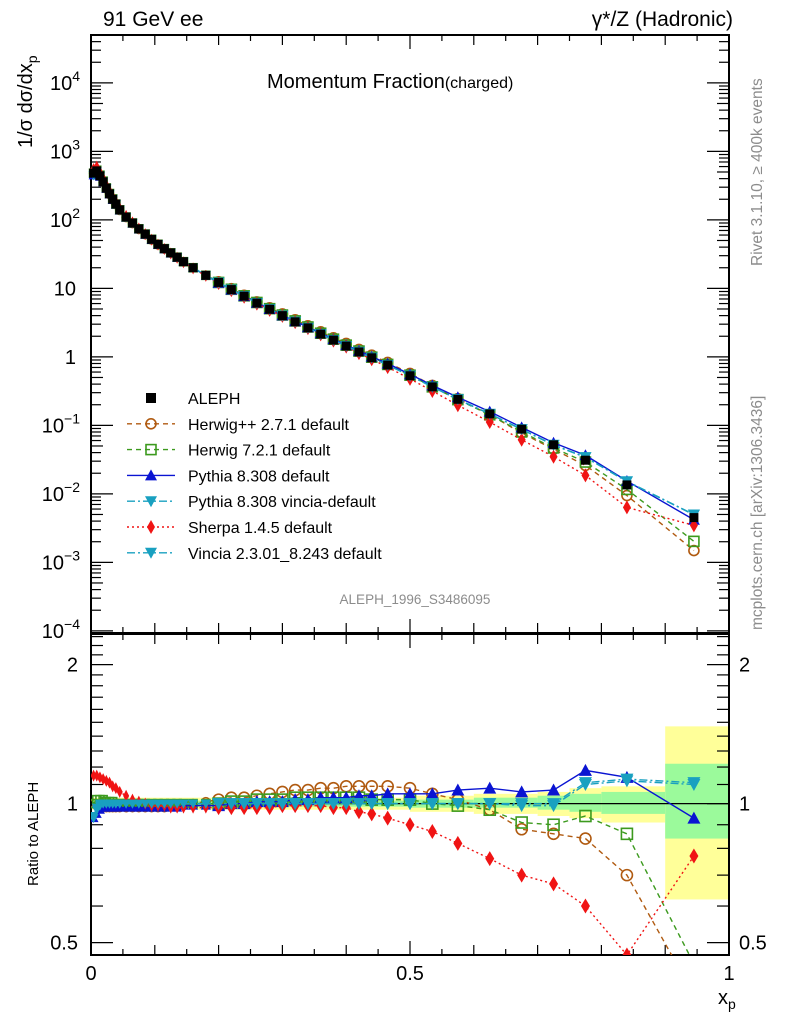 The image size is (786, 1024). I want to click on legend-label: ALEPH, so click(214, 399).